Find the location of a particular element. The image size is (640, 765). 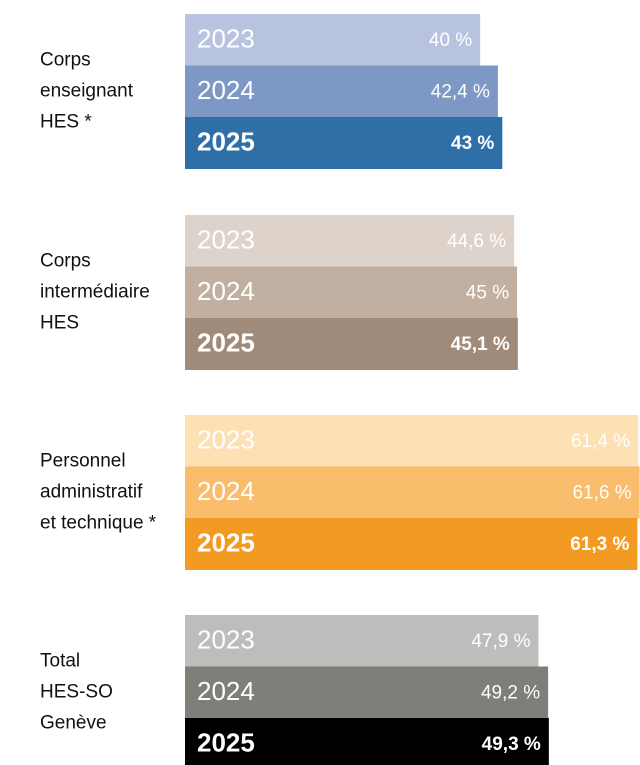

value-label: 61,4 % is located at coordinates (600, 441).